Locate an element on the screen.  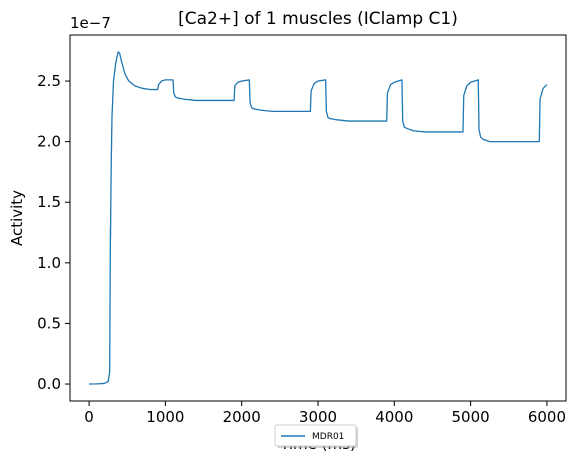
x-tick-label: 2000 is located at coordinates (242, 417).